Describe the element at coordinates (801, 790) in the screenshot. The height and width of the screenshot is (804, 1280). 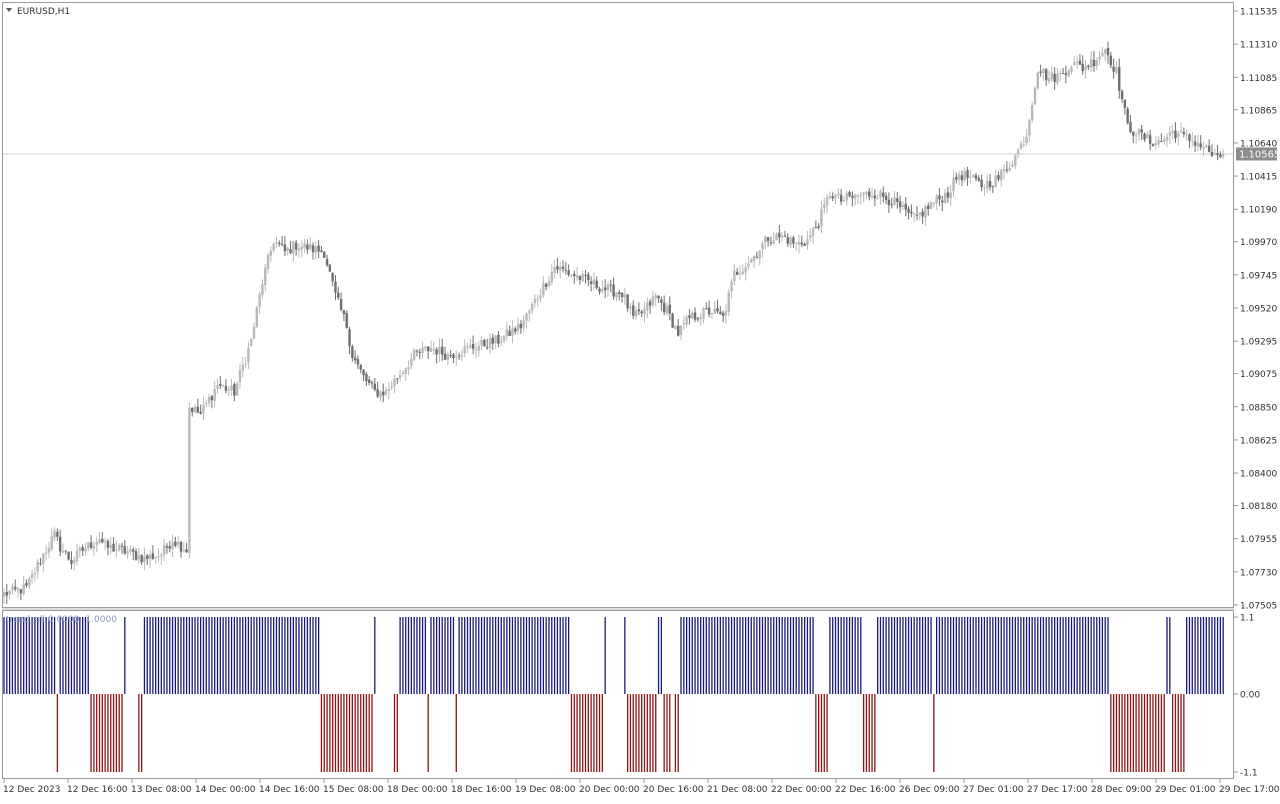
I see `time-tick-label: 22 Dec 00:00` at that location.